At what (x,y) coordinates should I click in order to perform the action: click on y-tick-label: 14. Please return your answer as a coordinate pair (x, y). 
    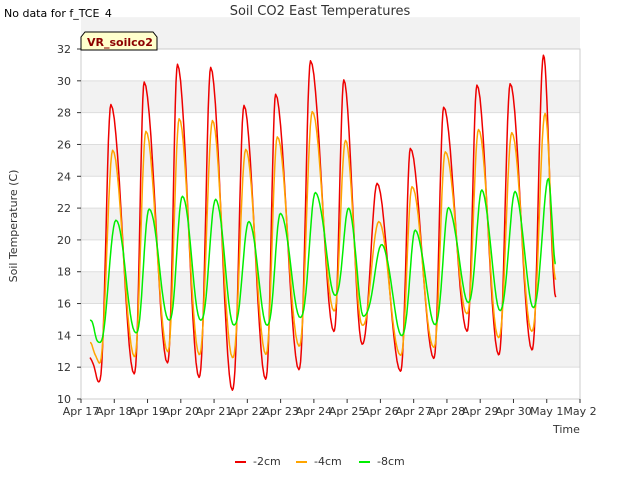
    Looking at the image, I should click on (64, 335).